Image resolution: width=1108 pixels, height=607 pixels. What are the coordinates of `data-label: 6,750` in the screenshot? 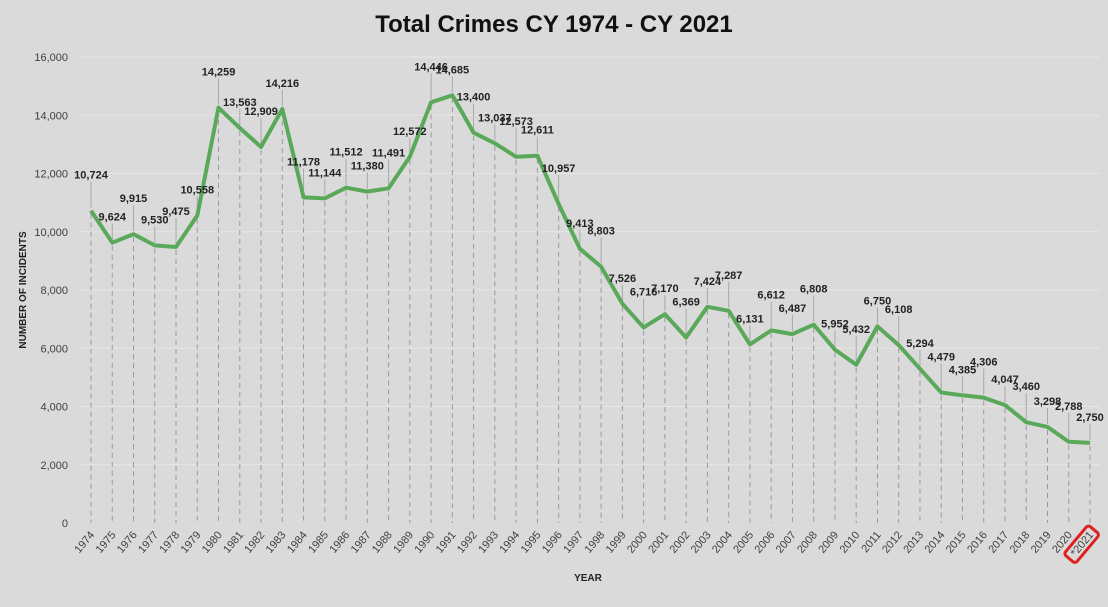 It's located at (878, 301).